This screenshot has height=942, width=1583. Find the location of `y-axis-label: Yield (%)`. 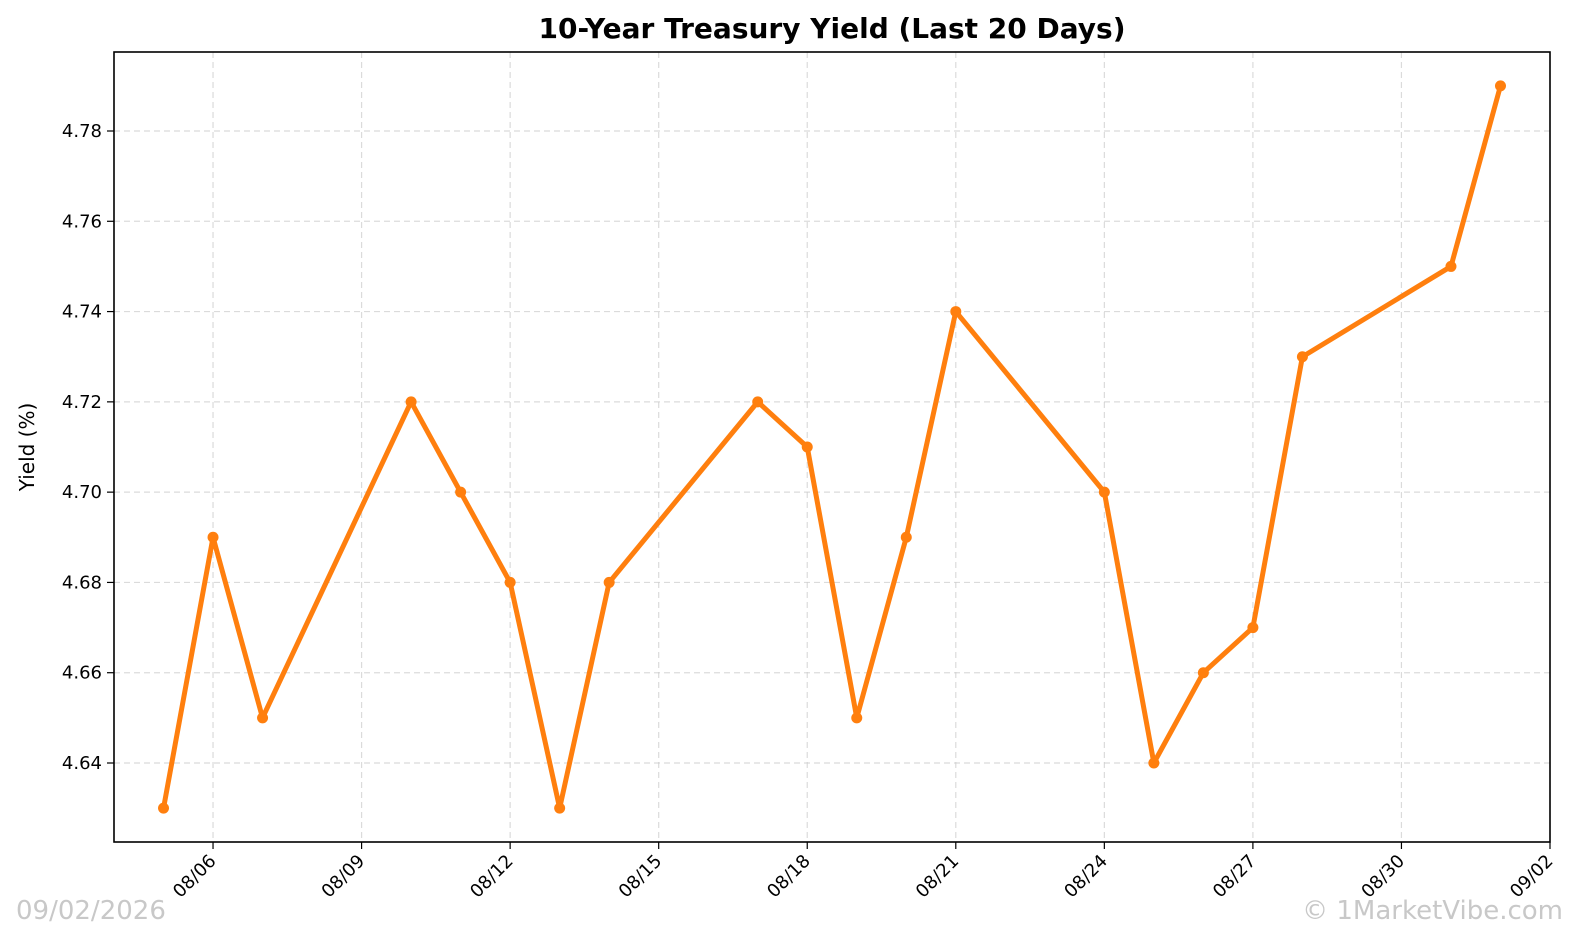

y-axis-label: Yield (%) is located at coordinates (27, 448).